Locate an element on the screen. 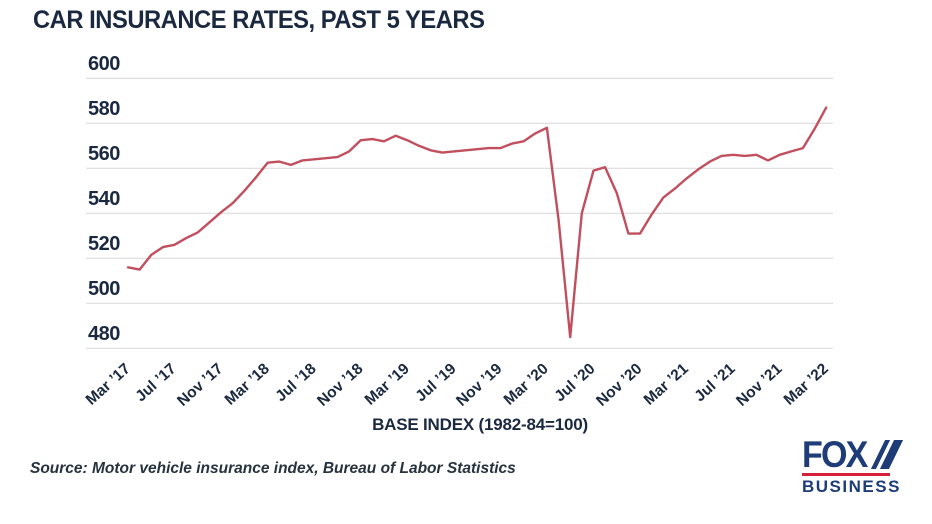  fox-logo-row: FOX is located at coordinates (862, 454).